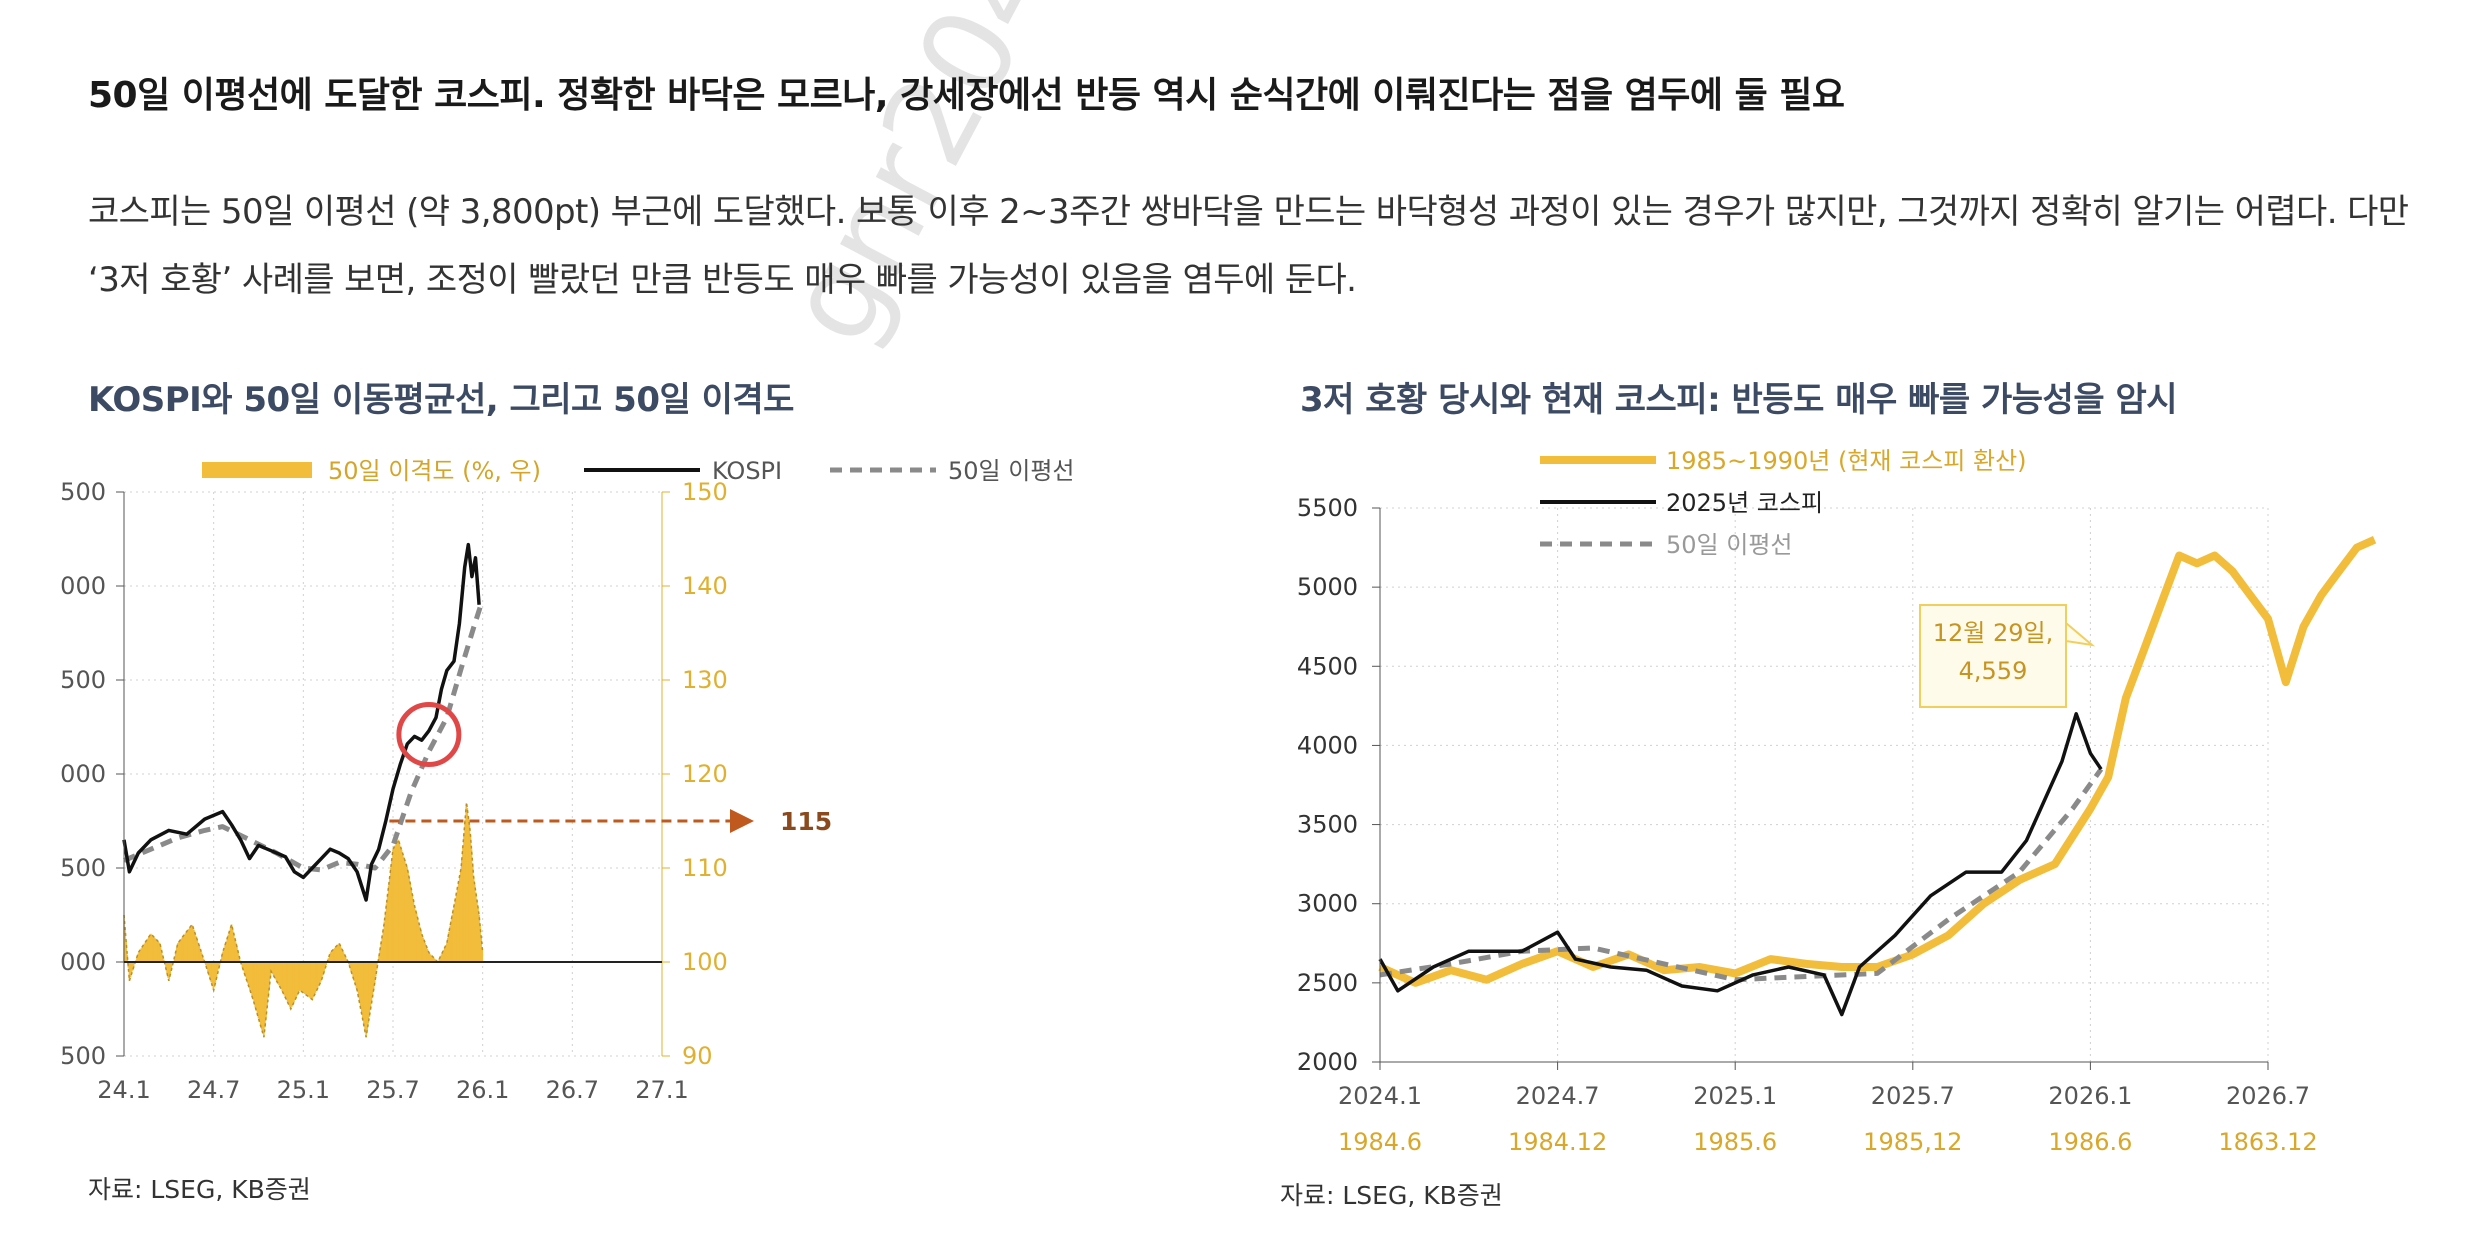 Image resolution: width=2488 pixels, height=1236 pixels. What do you see at coordinates (1380, 1096) in the screenshot?
I see `x-tick-label: 2024.1` at bounding box center [1380, 1096].